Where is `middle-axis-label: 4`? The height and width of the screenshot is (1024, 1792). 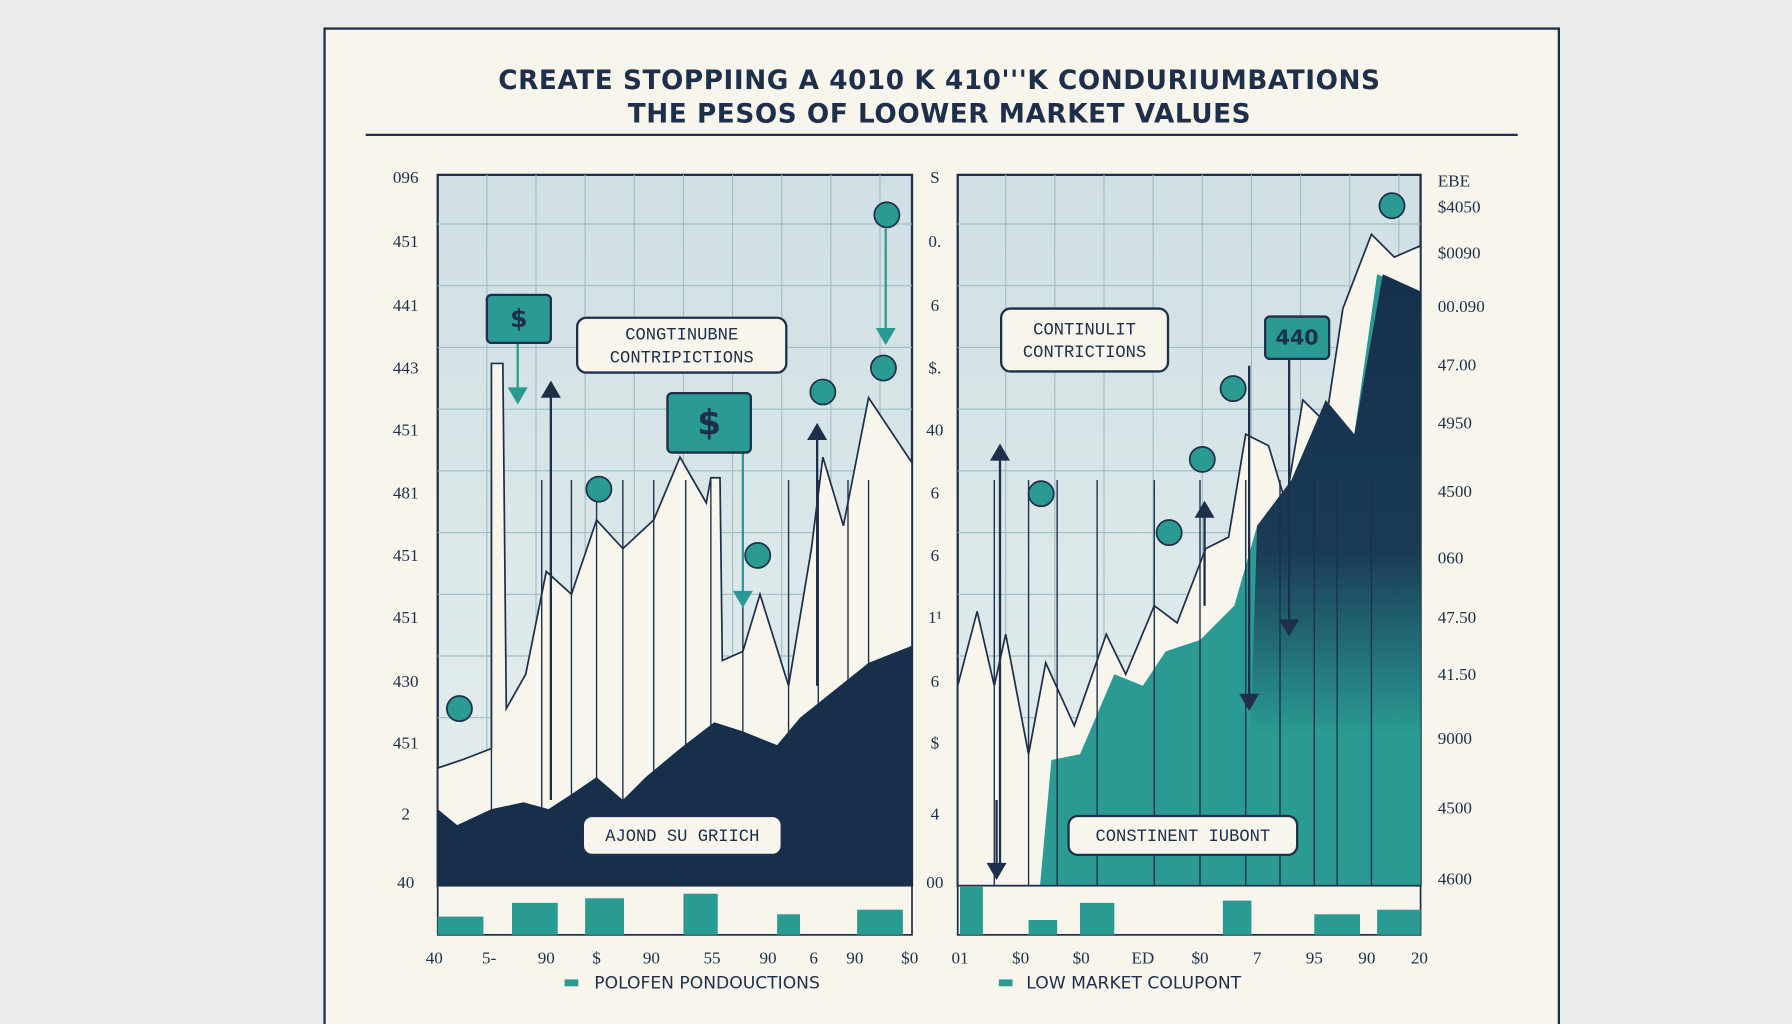 middle-axis-label: 4 is located at coordinates (935, 813).